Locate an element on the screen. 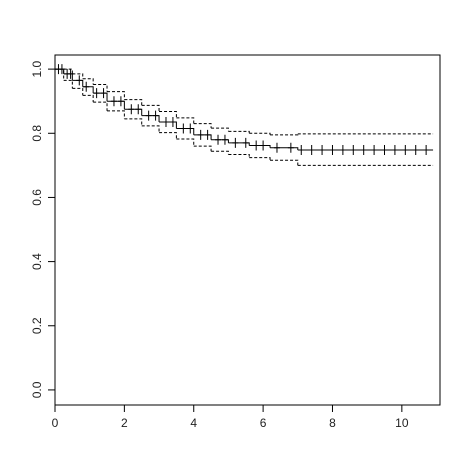 The image size is (474, 473). x-tick-label: 10 is located at coordinates (402, 423).